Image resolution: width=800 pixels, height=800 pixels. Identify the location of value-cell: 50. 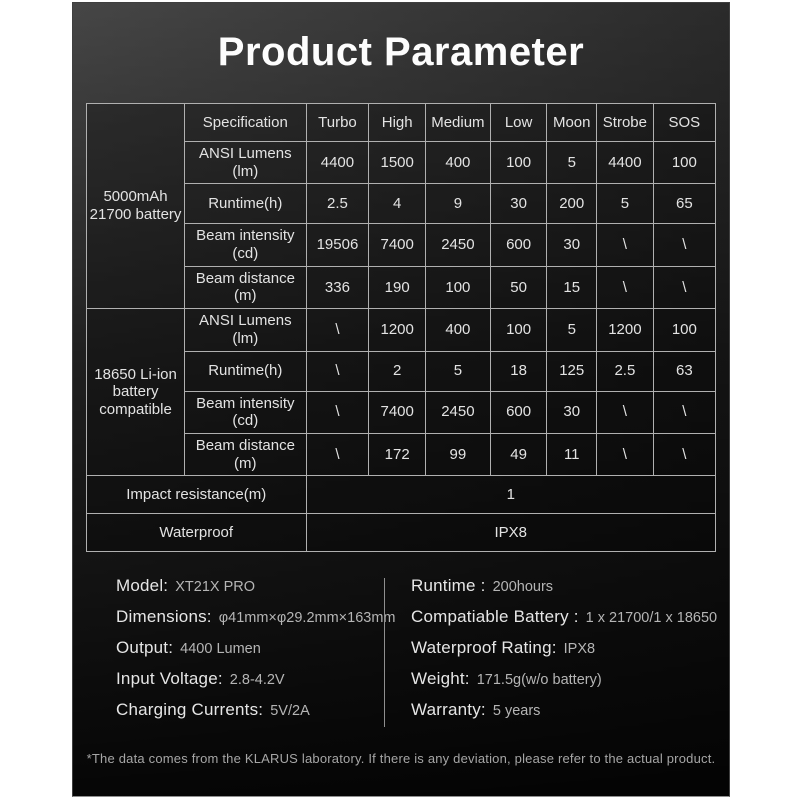
(518, 287).